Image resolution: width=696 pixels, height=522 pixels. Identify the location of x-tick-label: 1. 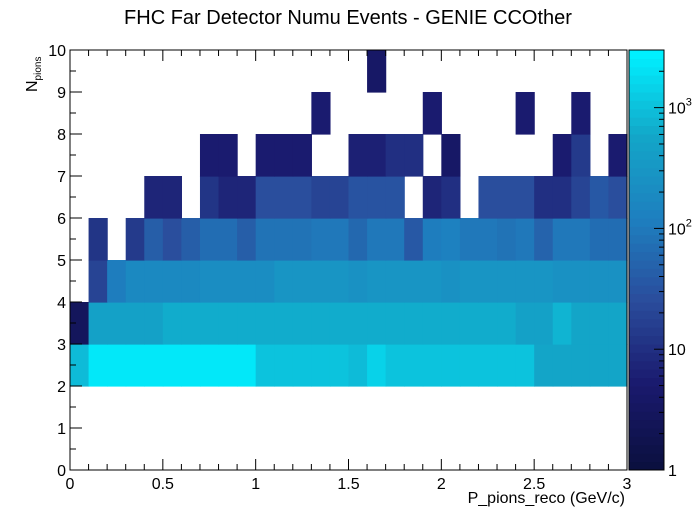
(255, 484).